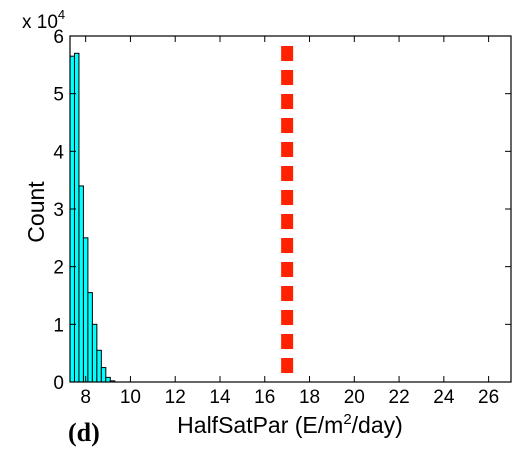 This screenshot has height=465, width=515. Describe the element at coordinates (488, 397) in the screenshot. I see `x-tick-label: 26` at that location.